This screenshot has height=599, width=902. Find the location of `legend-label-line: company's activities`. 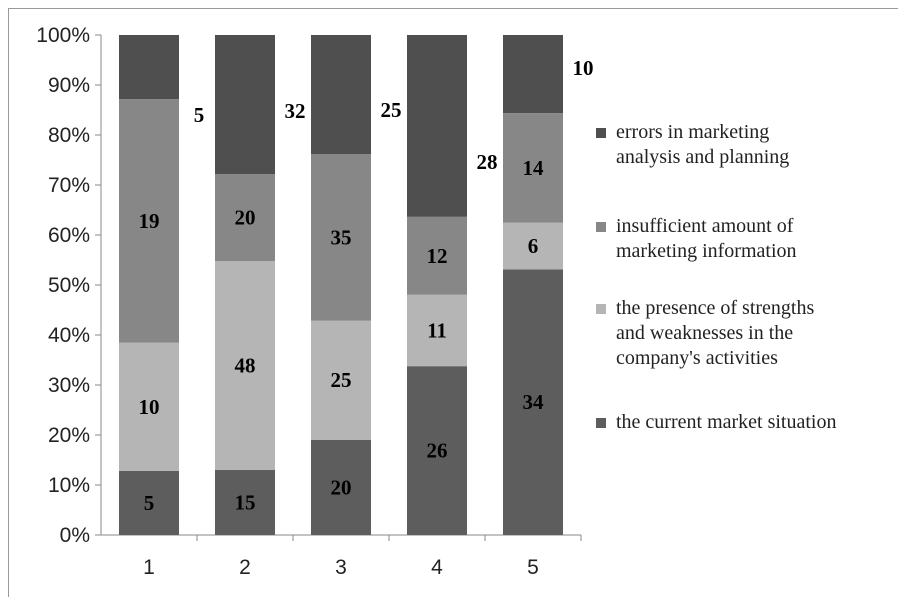

legend-label-line: company's activities is located at coordinates (697, 358).